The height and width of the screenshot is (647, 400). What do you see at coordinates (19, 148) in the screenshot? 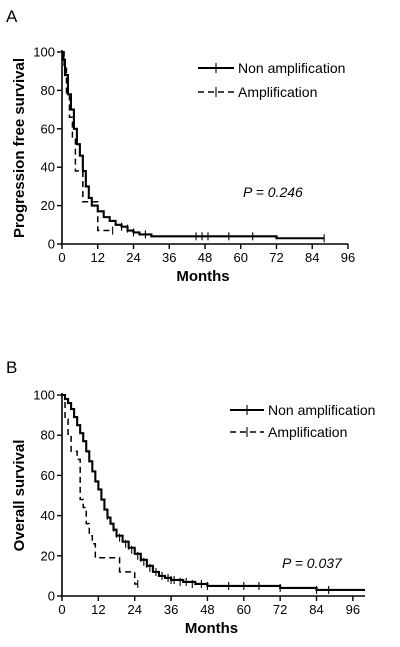
I see `y-axis-title: Progression free survival` at bounding box center [19, 148].